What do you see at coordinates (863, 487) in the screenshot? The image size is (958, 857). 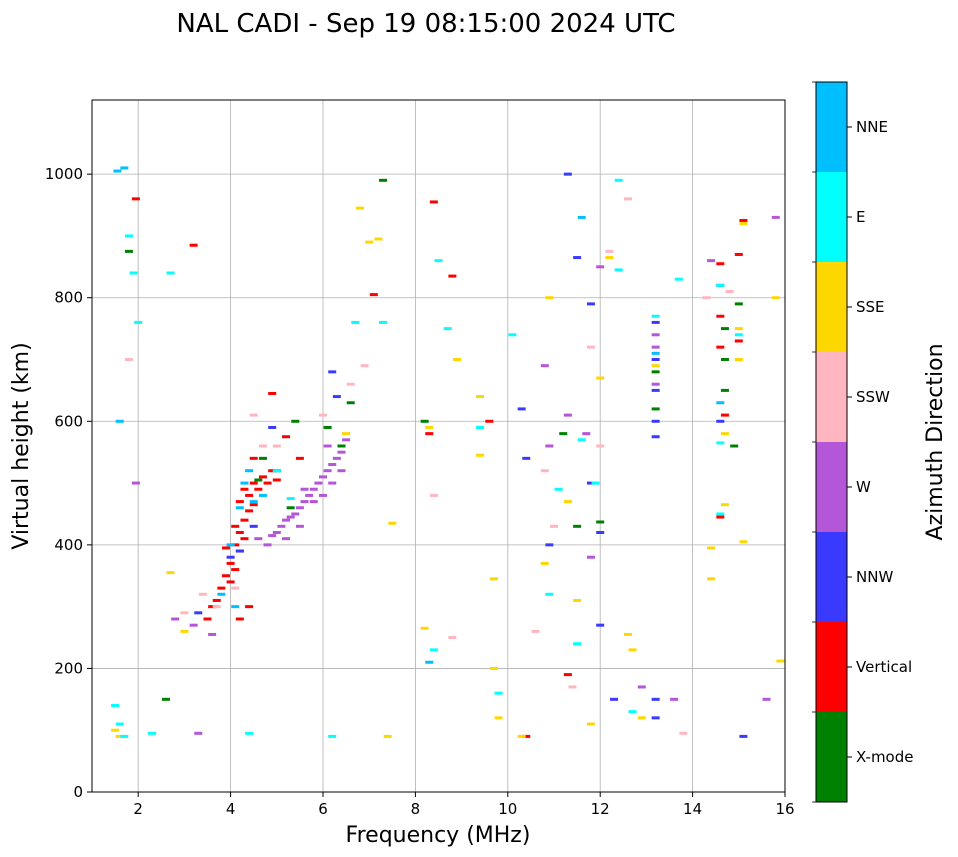 I see `colorbar-label-w: W` at bounding box center [863, 487].